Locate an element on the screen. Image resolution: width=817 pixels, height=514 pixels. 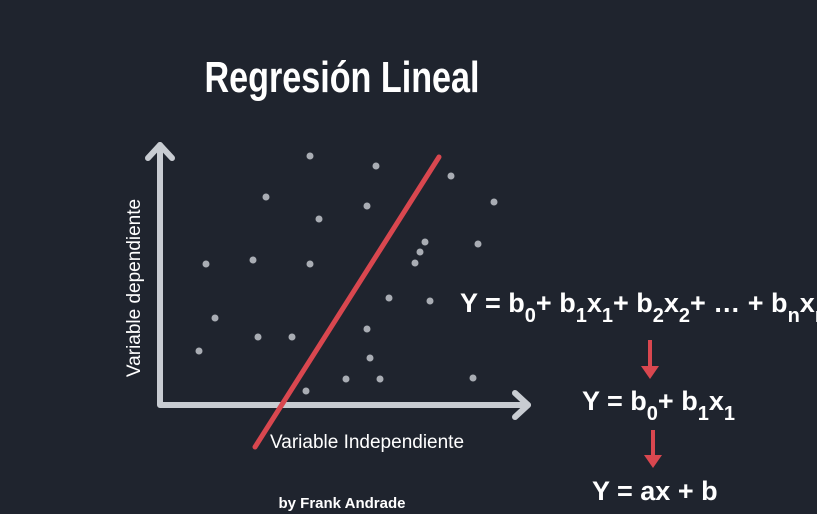
equation: Y = b0+ b1x1+ b2x2+ … + bnxn is located at coordinates (638, 307).